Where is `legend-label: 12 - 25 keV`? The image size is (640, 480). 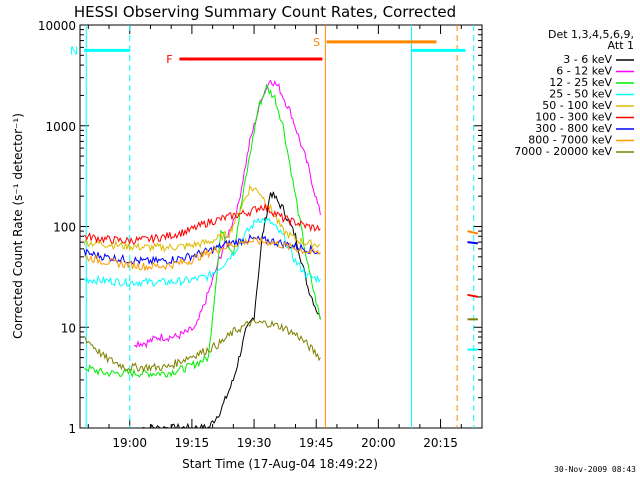
legend-label: 12 - 25 keV is located at coordinates (580, 82).